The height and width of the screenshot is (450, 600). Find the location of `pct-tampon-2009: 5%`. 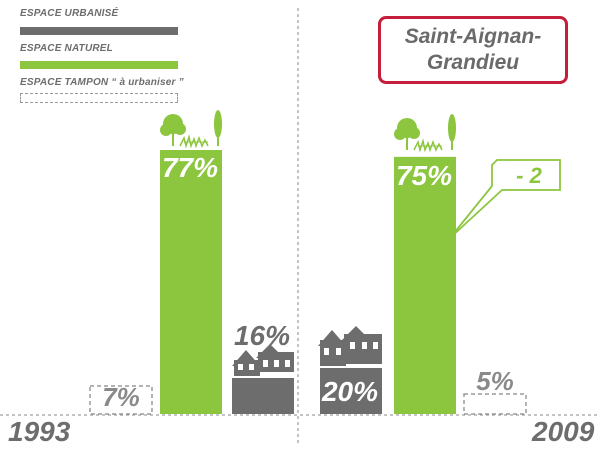

pct-tampon-2009: 5% is located at coordinates (495, 381).